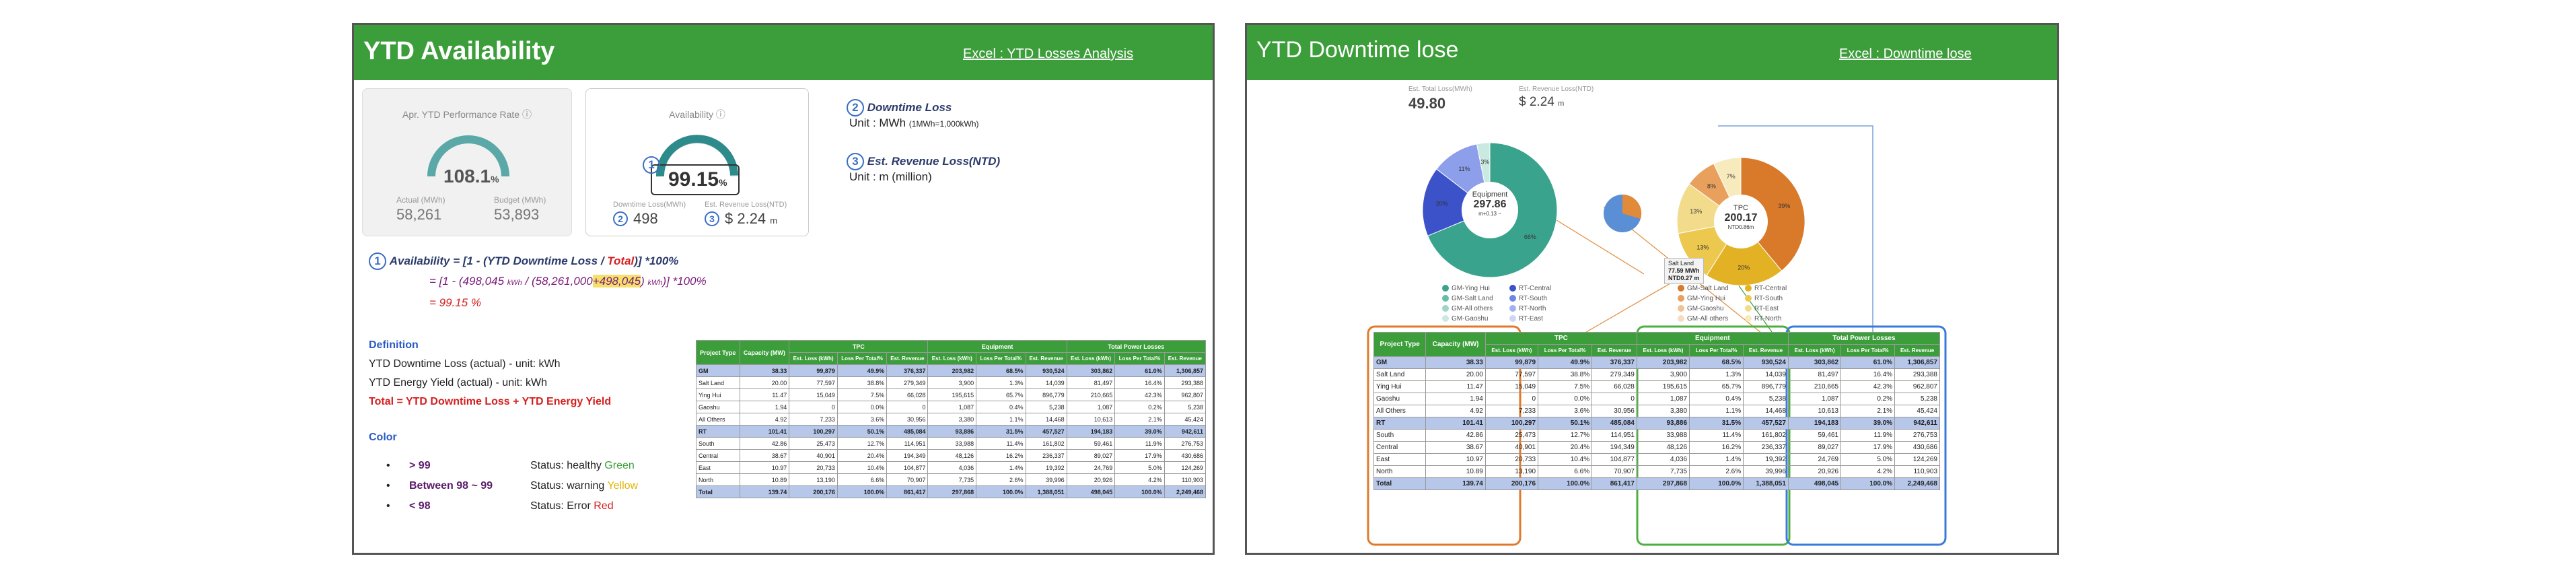 This screenshot has width=2576, height=575. What do you see at coordinates (503, 466) in the screenshot?
I see `color-rule-1: • > 99 Status: healthy Green` at bounding box center [503, 466].